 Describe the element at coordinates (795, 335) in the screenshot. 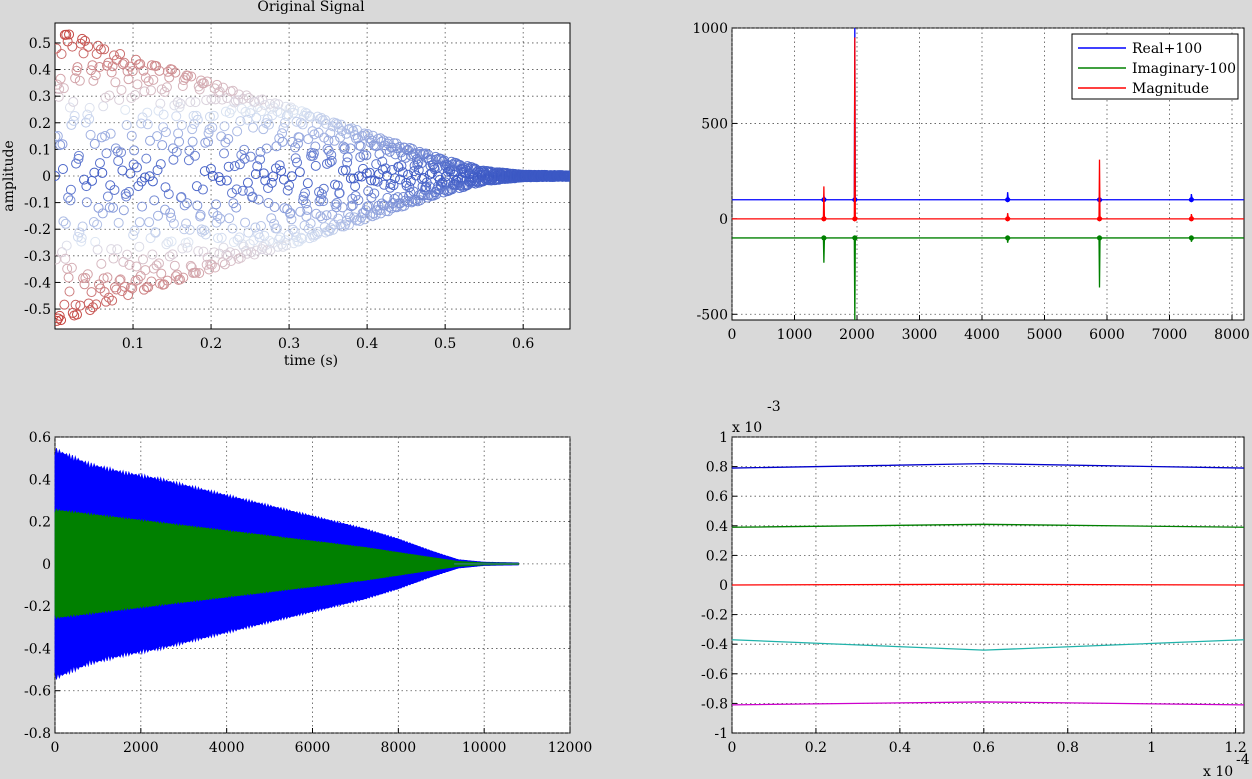

I see `x-tick-label: 1000` at that location.